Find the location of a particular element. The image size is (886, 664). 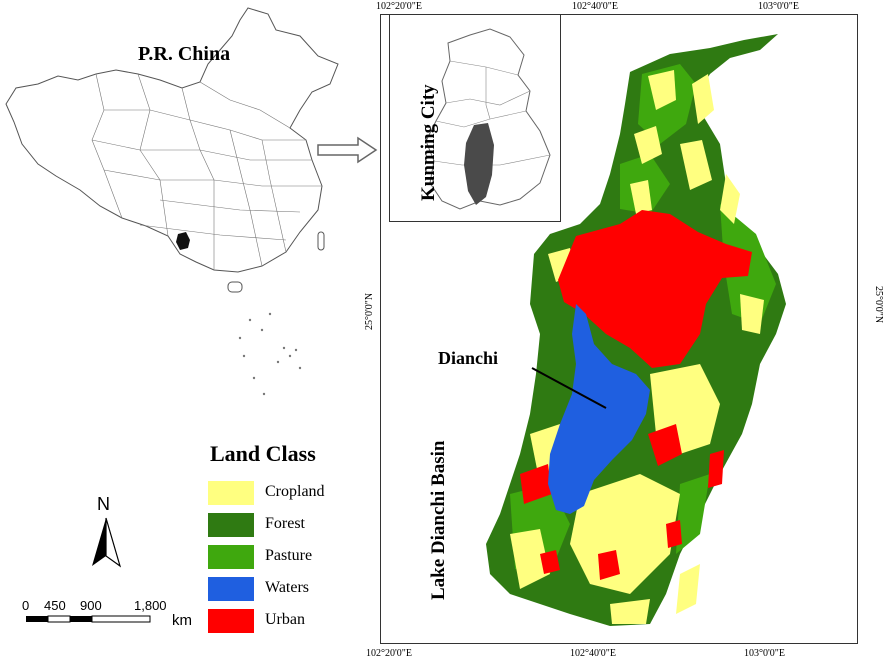

urban-patches is located at coordinates (622, 502).